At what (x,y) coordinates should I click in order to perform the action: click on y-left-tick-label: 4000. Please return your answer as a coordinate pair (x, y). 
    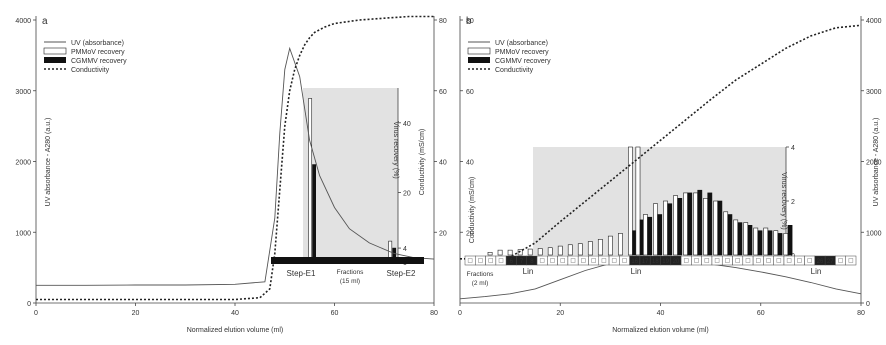
    Looking at the image, I should click on (23, 21).